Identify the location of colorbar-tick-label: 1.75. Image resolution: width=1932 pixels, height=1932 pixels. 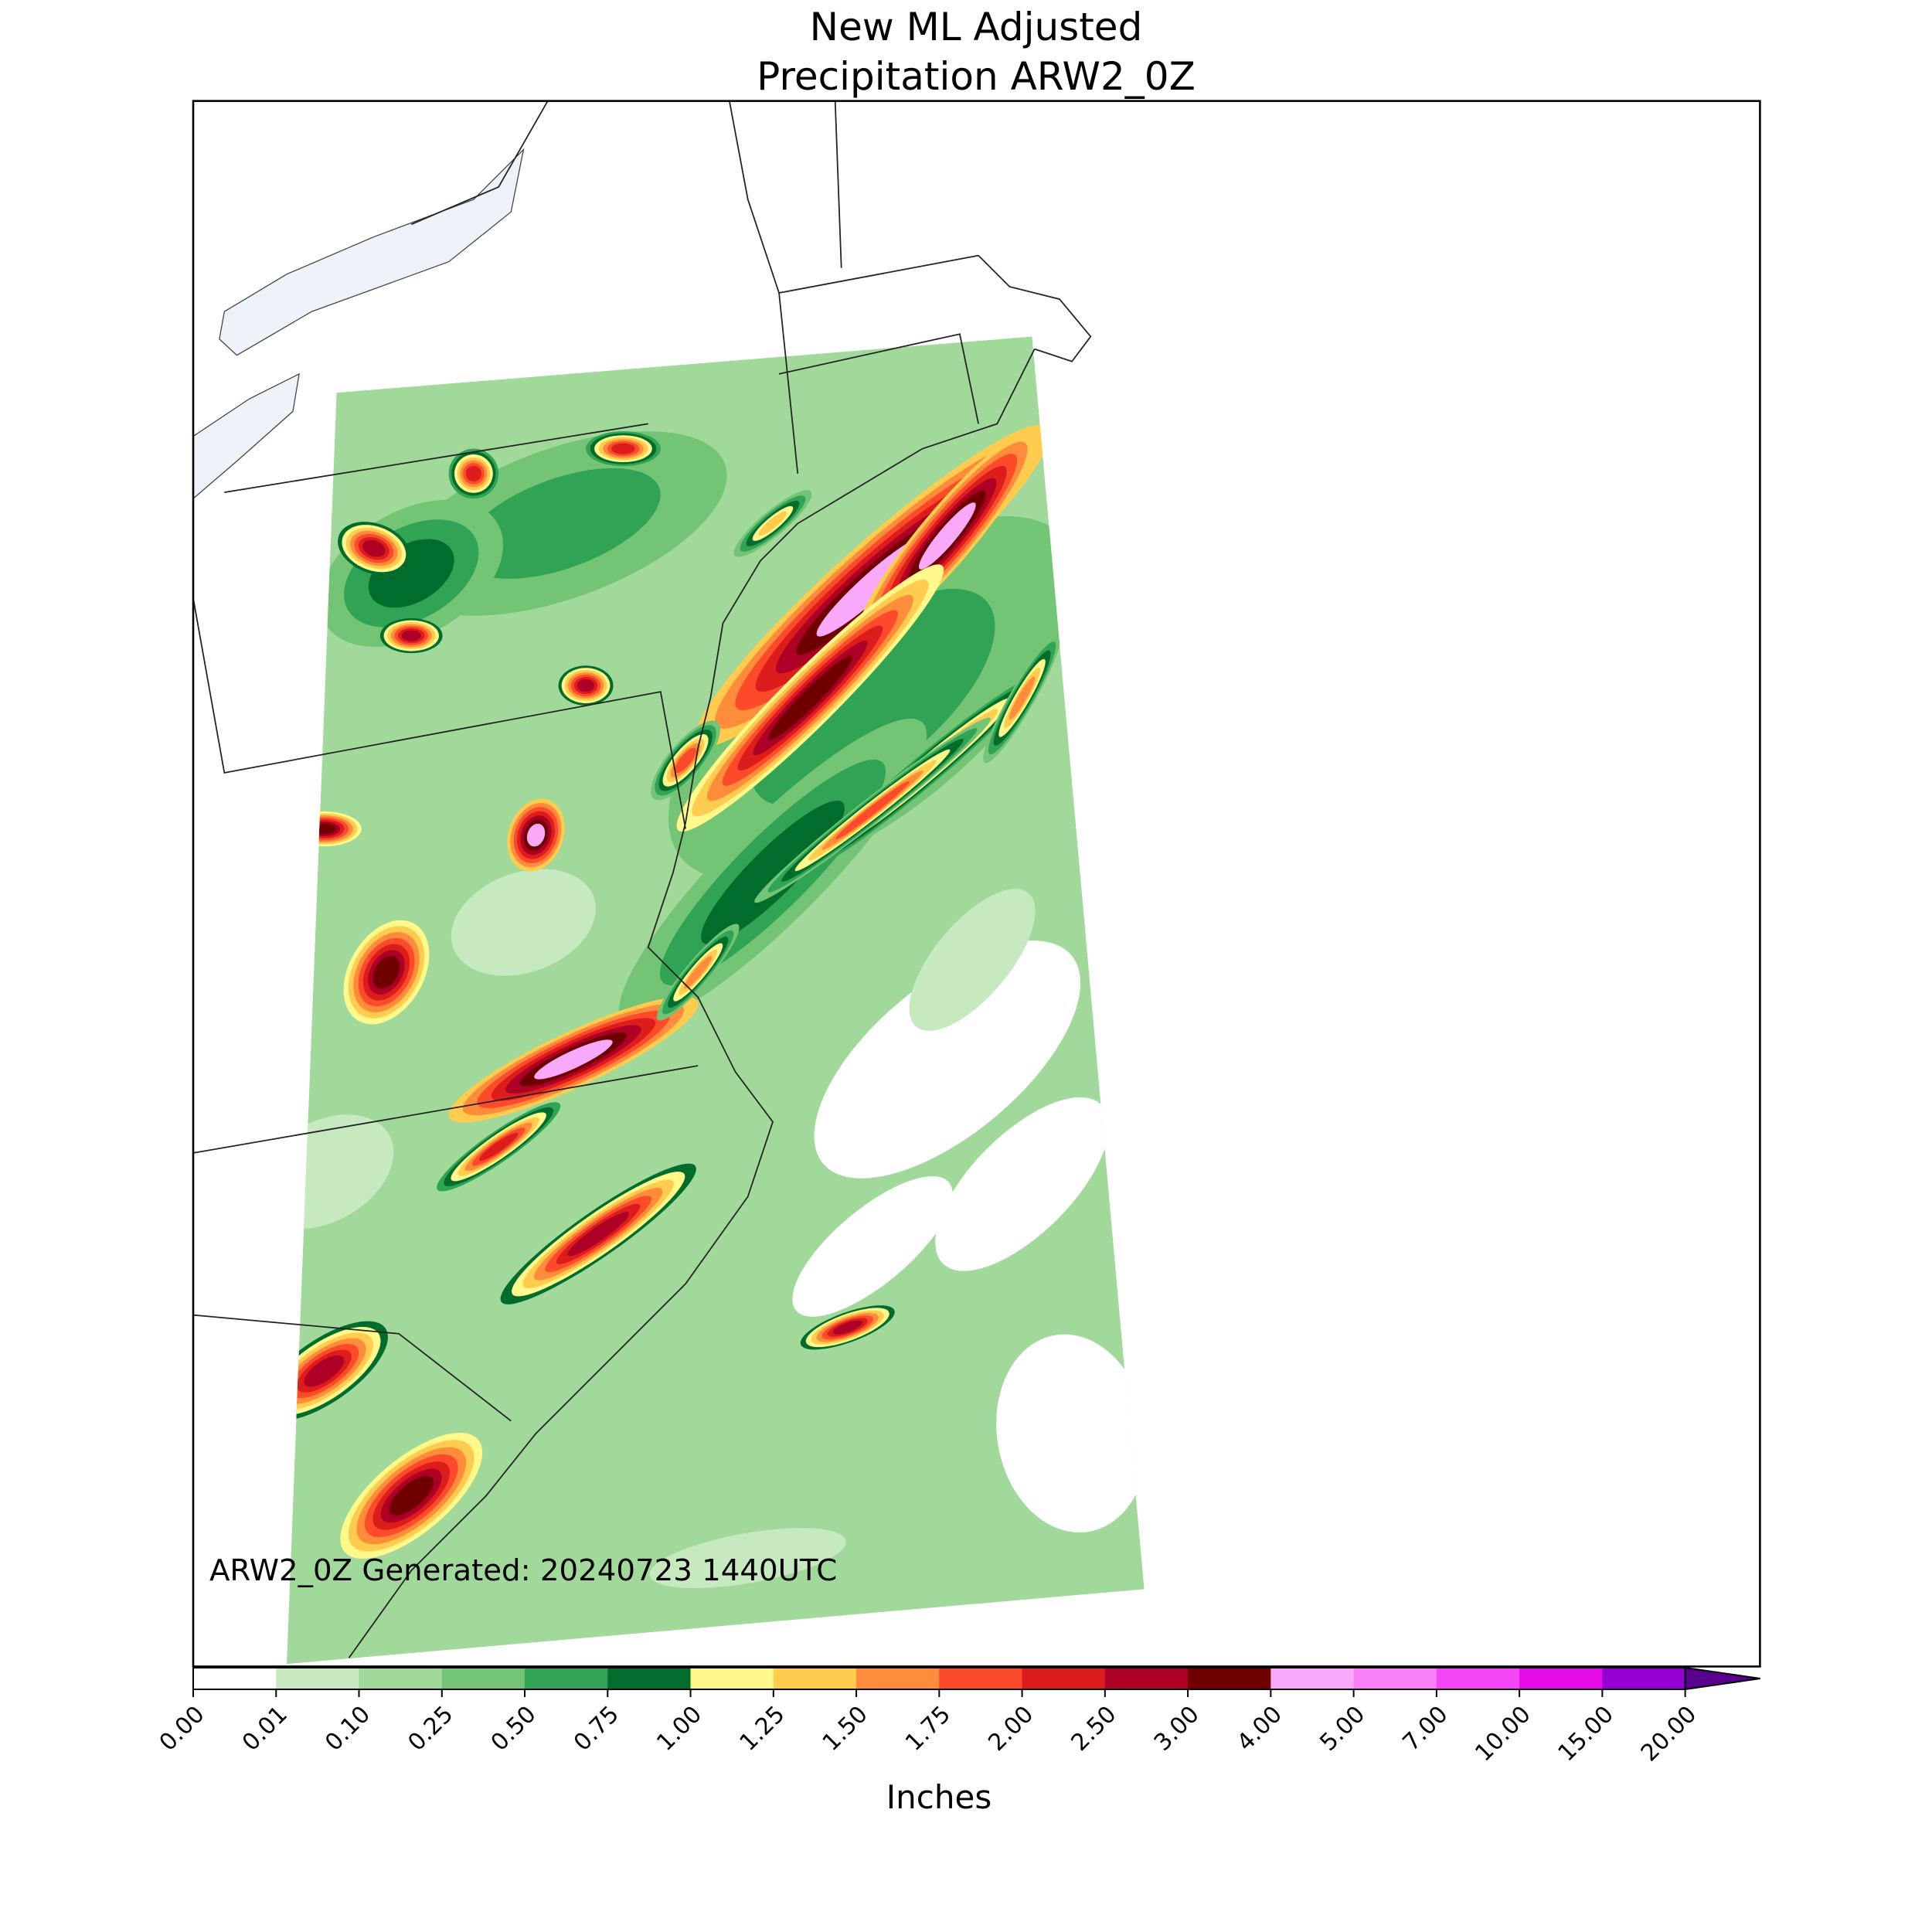
(928, 1729).